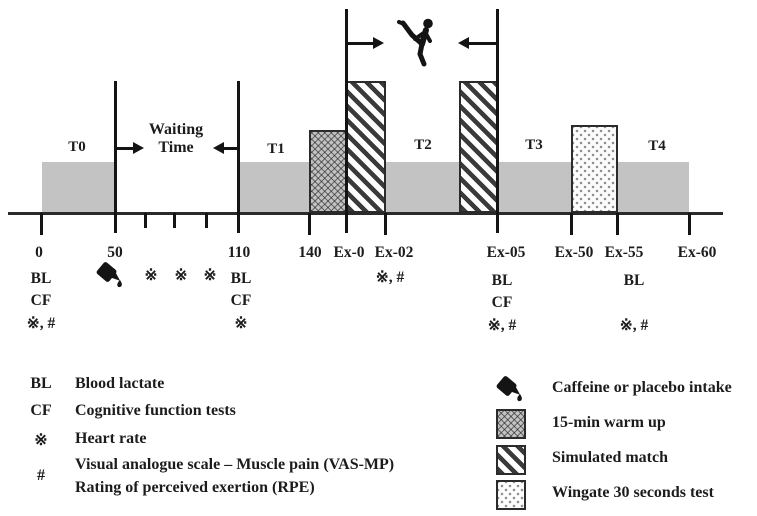 The width and height of the screenshot is (757, 516). Describe the element at coordinates (423, 145) in the screenshot. I see `phase-label-t2: T2` at that location.